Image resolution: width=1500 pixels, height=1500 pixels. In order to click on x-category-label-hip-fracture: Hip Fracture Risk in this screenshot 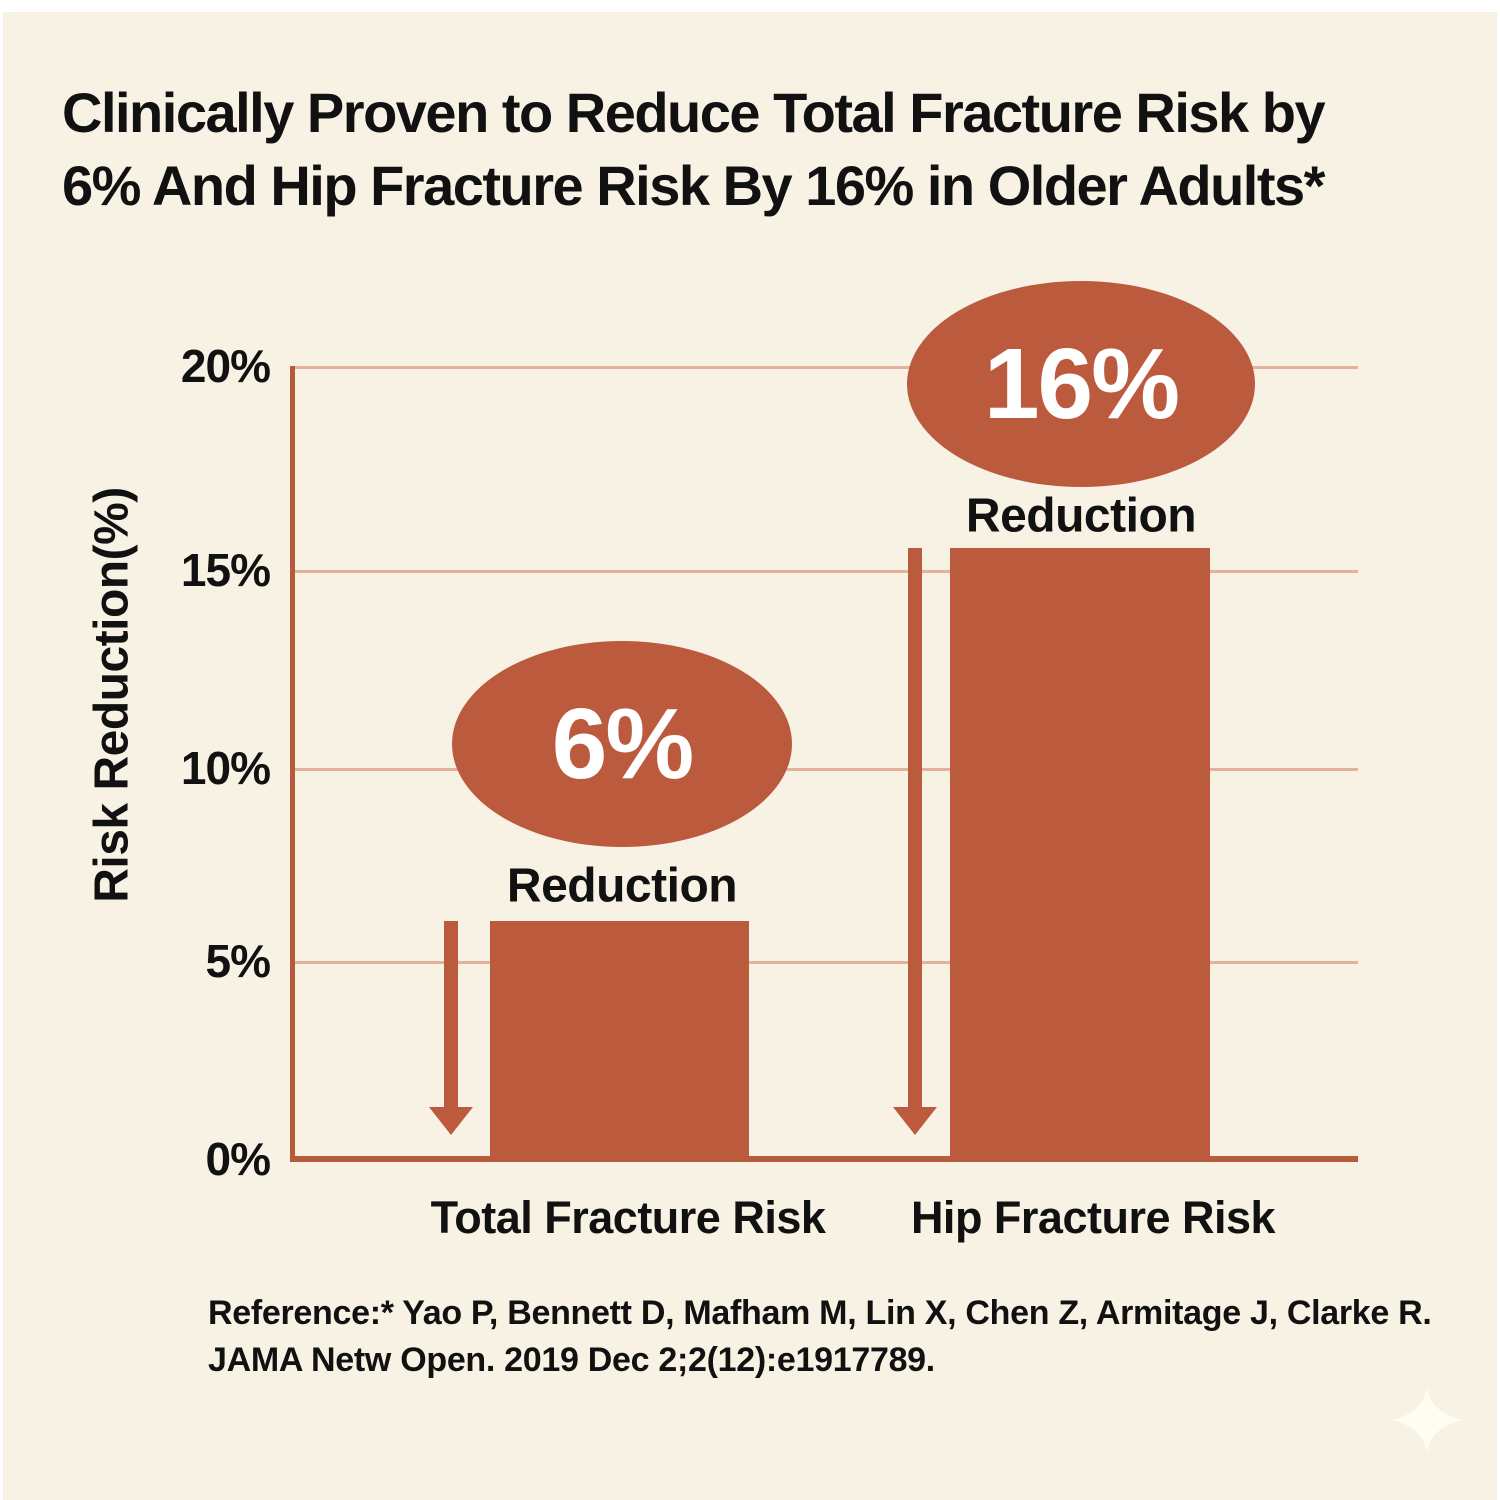, I will do `click(1093, 1217)`.